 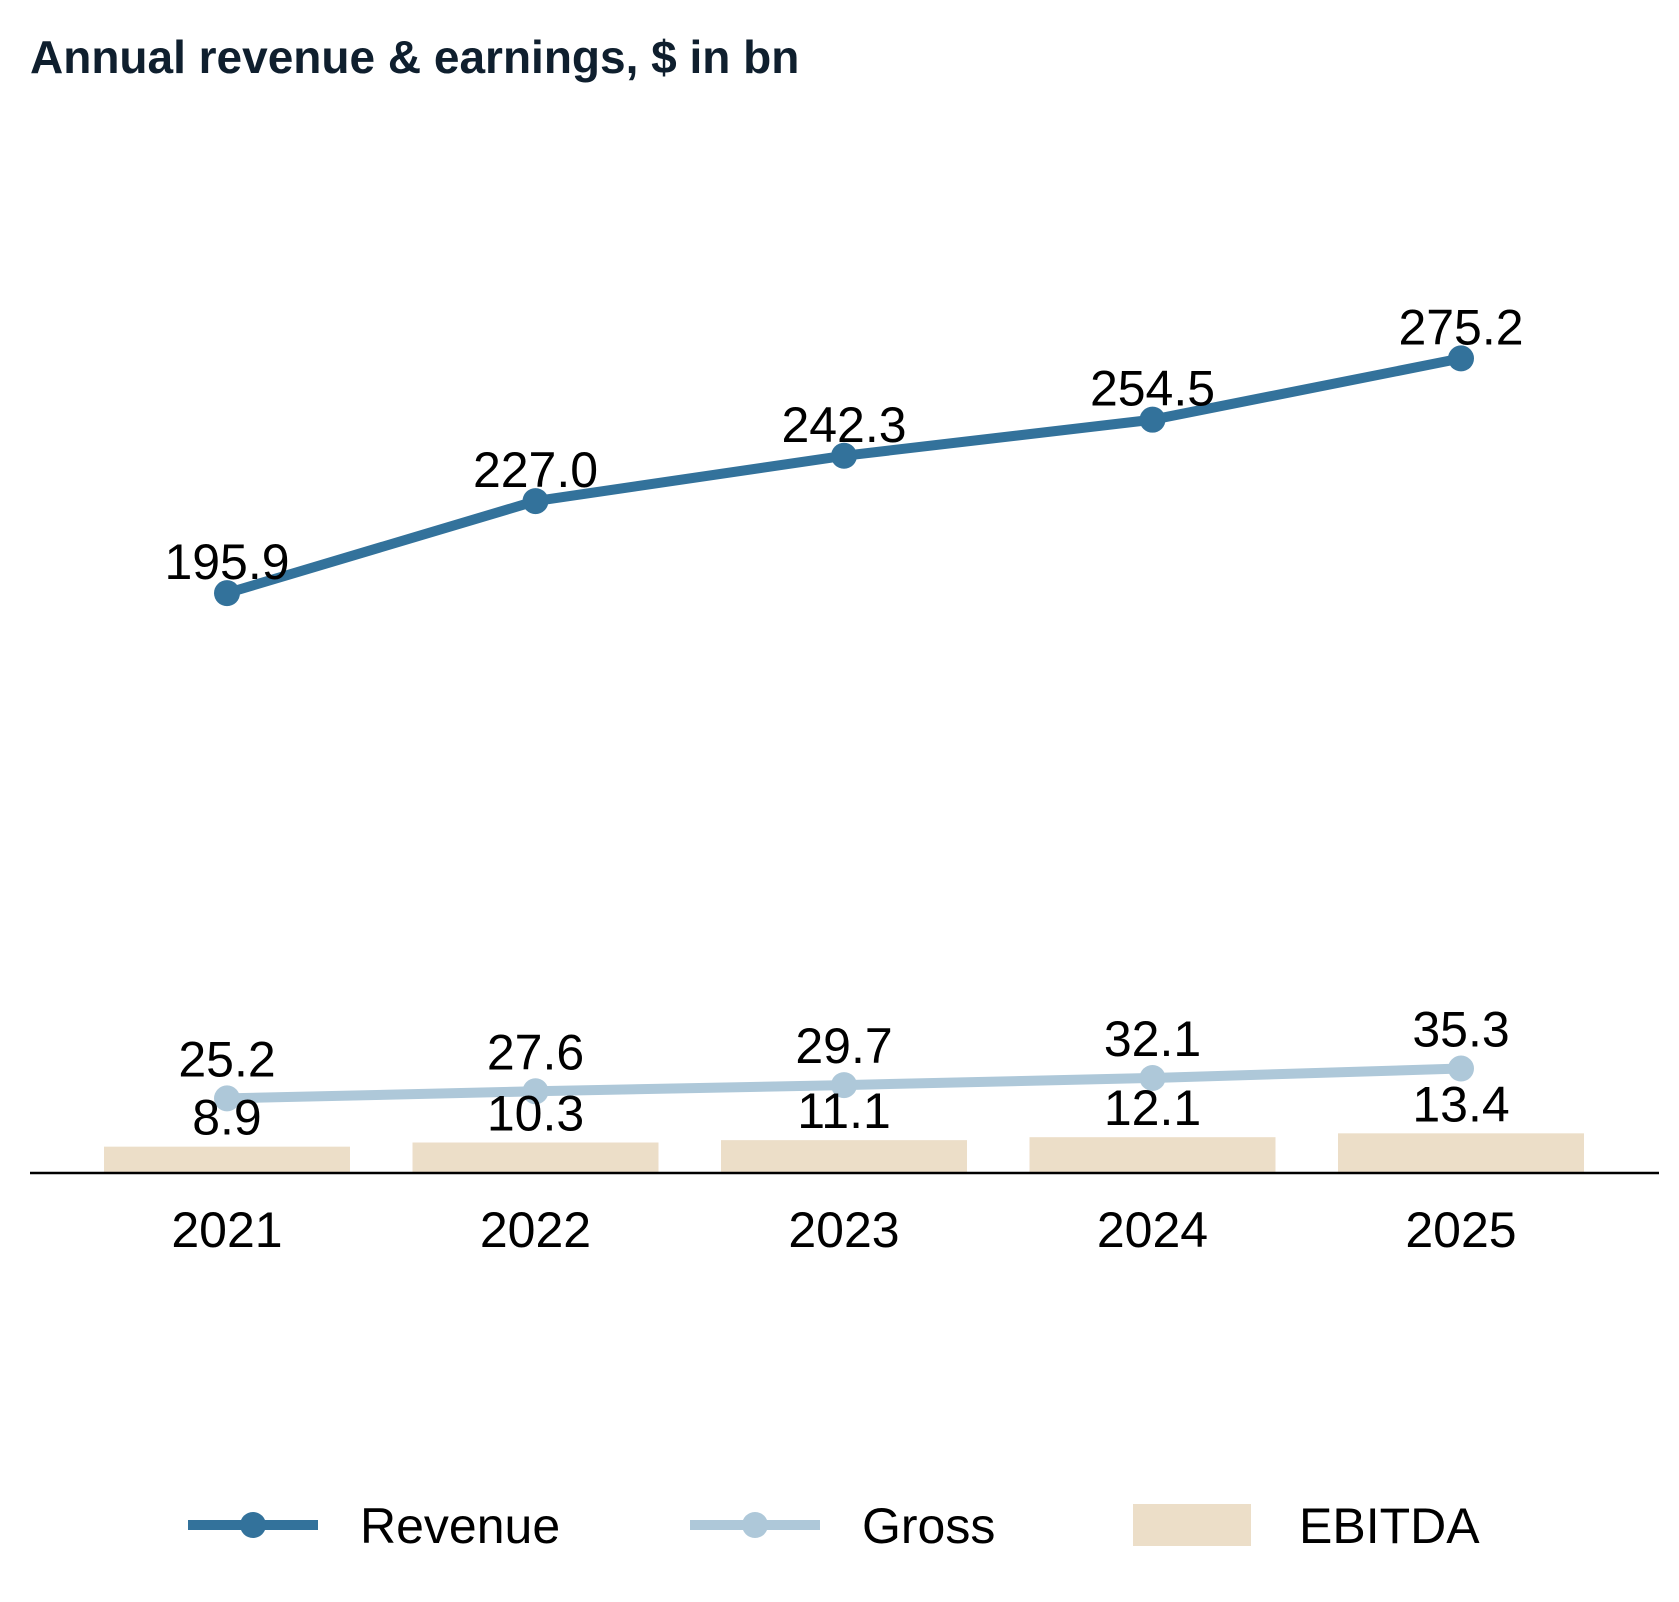 What do you see at coordinates (844, 1085) in the screenshot?
I see `gross-point-2023` at bounding box center [844, 1085].